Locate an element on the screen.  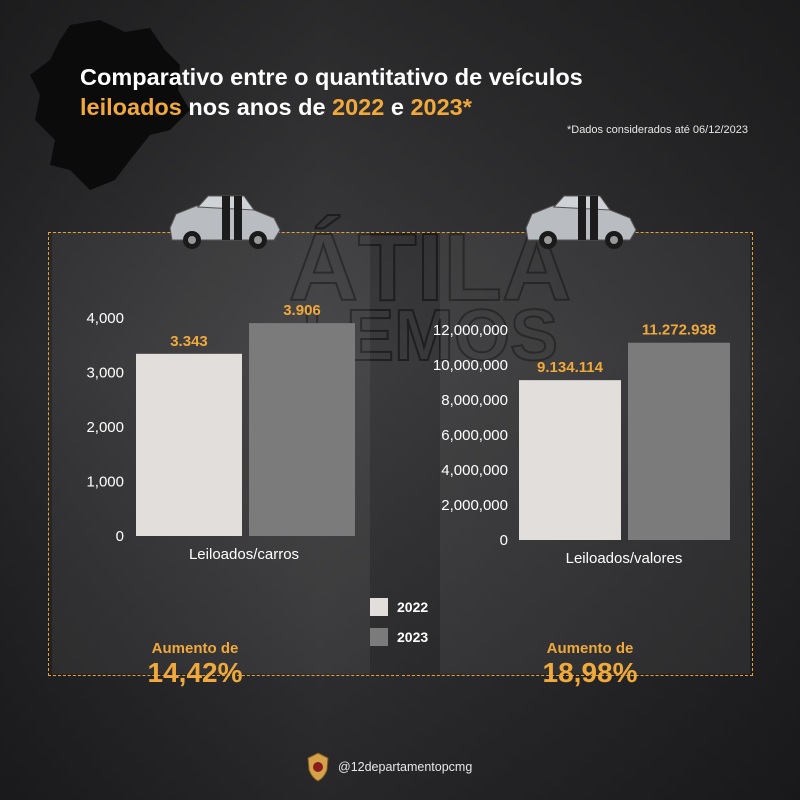
data-label-2022: 3.343 is located at coordinates (189, 341).